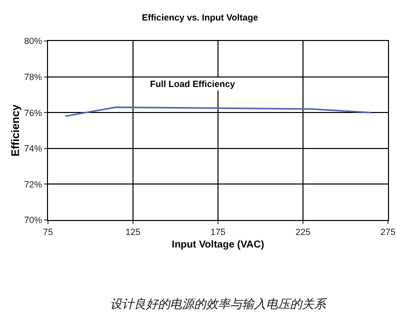 This screenshot has height=320, width=400. I want to click on y-tick-label: 72%, so click(33, 184).